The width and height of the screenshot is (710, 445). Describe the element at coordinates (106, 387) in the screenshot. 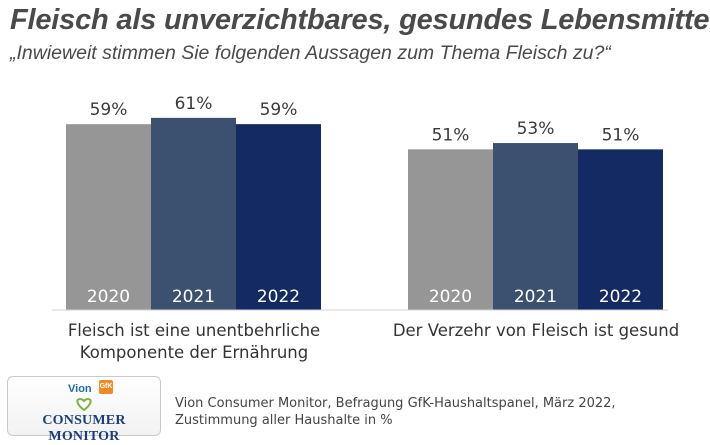

I see `logo-partner: GfK` at that location.